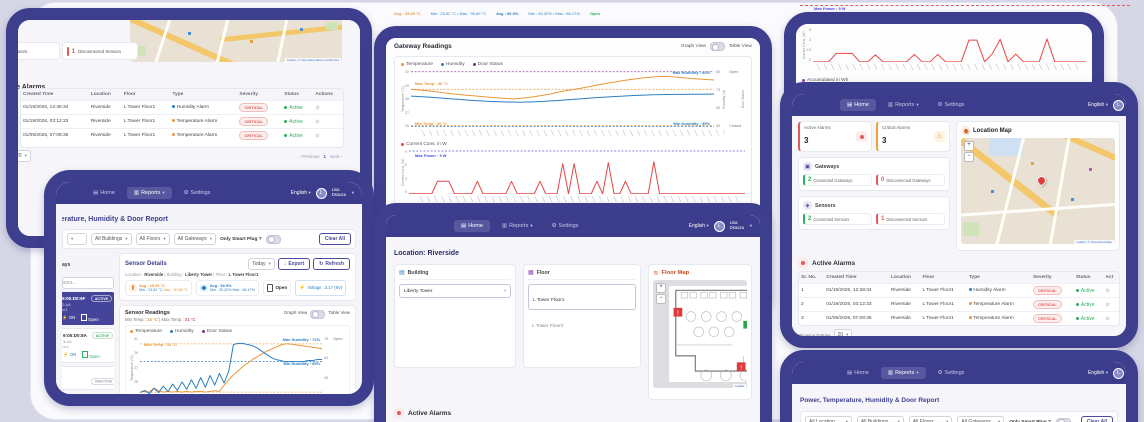 Image resolution: width=1144 pixels, height=422 pixels. I want to click on guide-label-max-humidity: Max Humidity : 84%, so click(691, 72).